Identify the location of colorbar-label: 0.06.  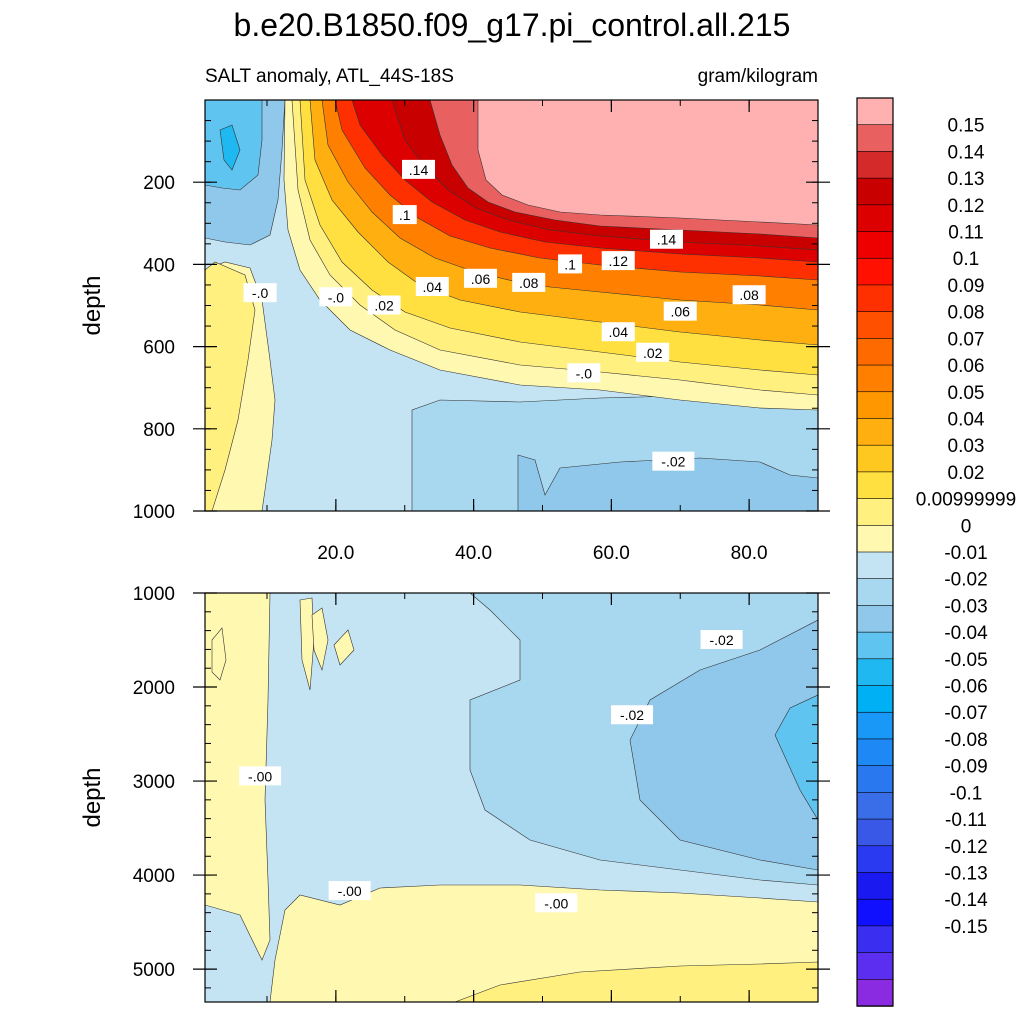
(966, 366).